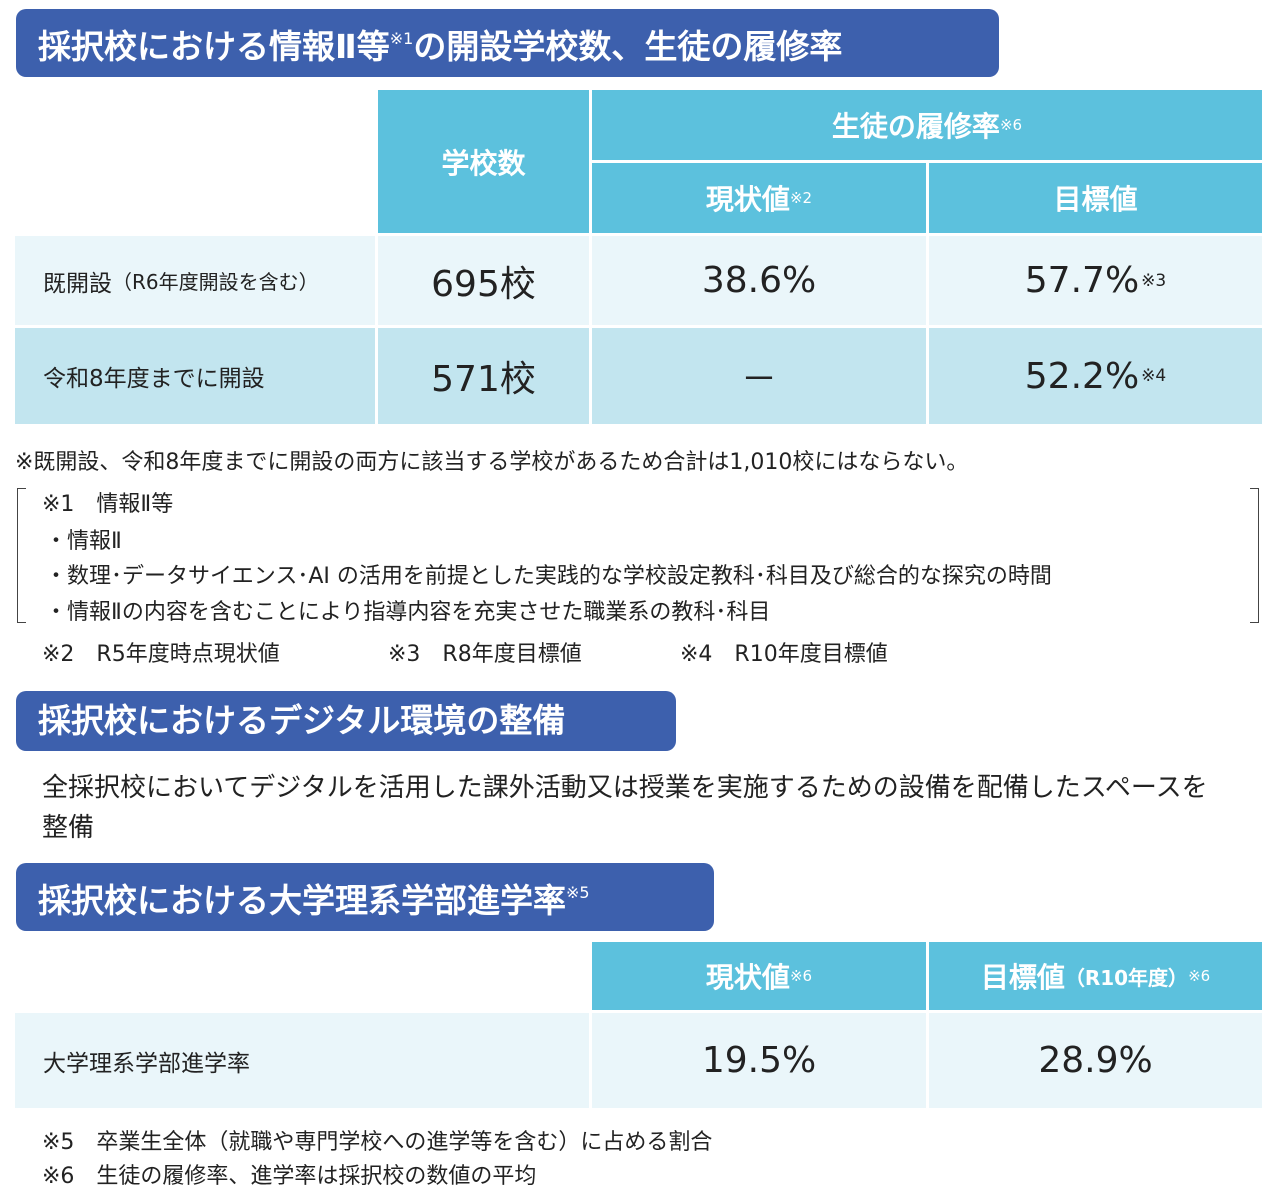 The image size is (1277, 1190). Describe the element at coordinates (195, 280) in the screenshot. I see `row-existing-label: 既開設 （R6年度開設を含む）` at that location.